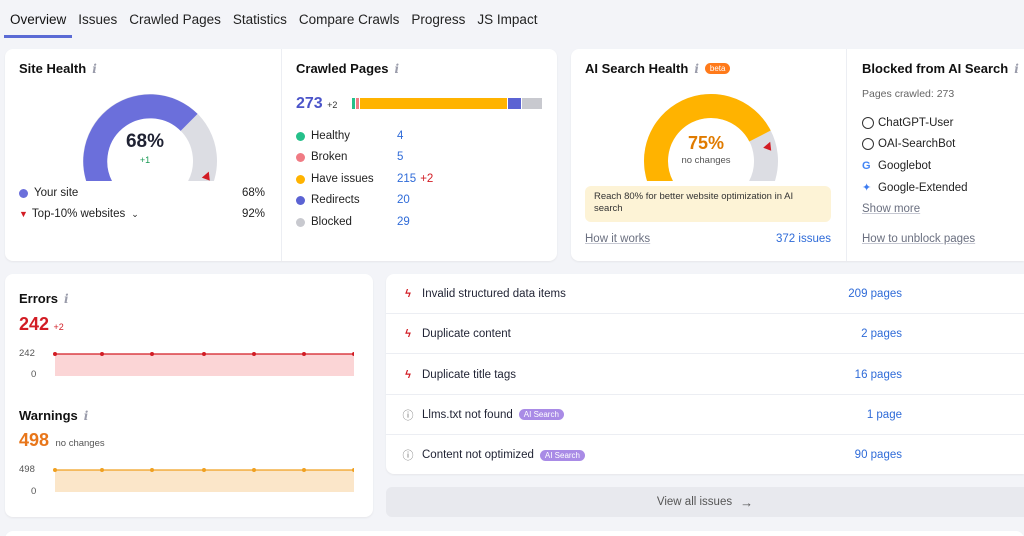 Image resolution: width=1024 pixels, height=536 pixels. I want to click on site-health-gauge, so click(150, 137).